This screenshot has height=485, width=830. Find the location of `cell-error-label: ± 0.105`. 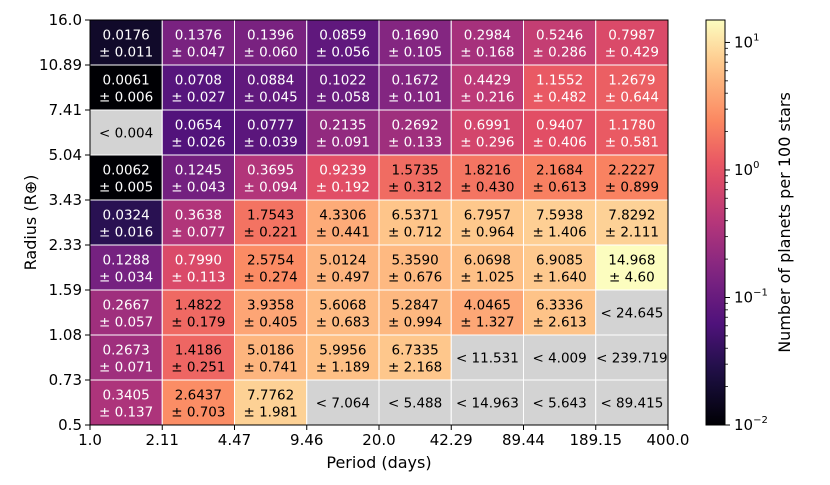

cell-error-label: ± 0.105 is located at coordinates (415, 53).